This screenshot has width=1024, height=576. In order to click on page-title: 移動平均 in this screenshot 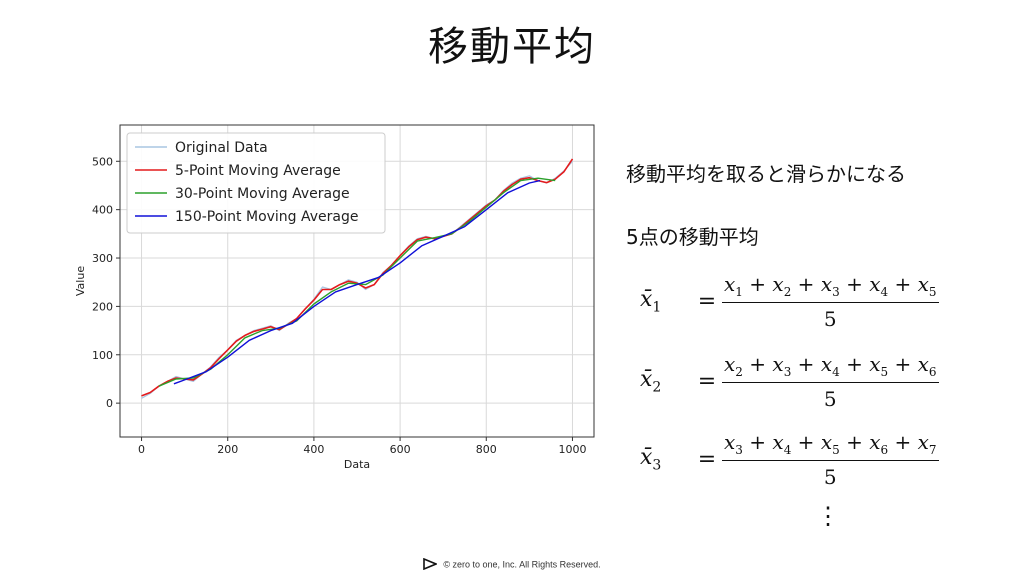, I will do `click(512, 47)`.